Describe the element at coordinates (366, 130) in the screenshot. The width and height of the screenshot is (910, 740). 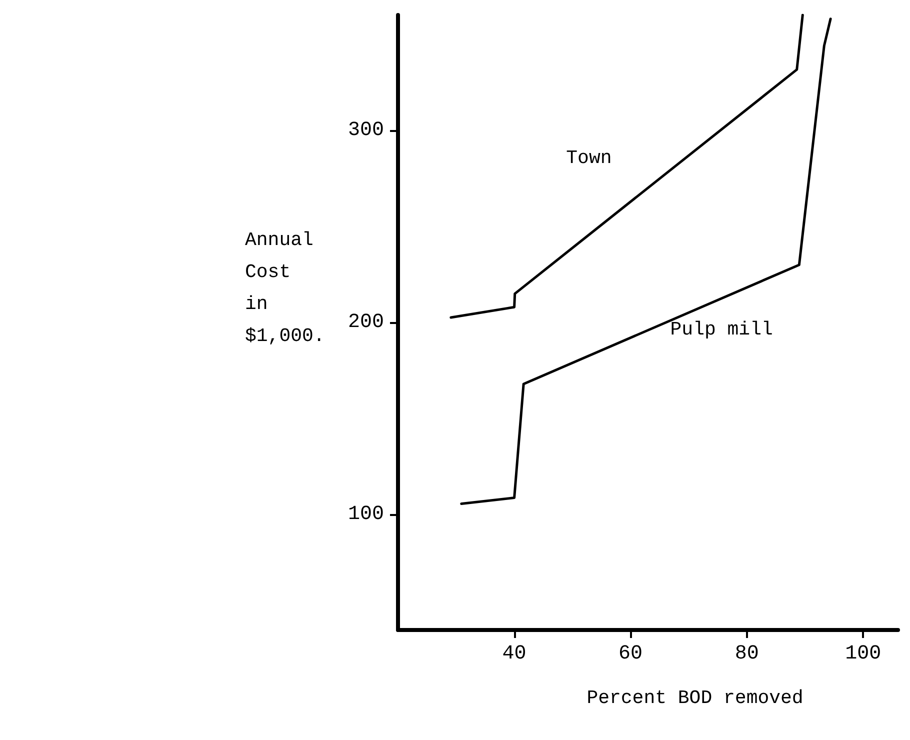
I see `y-tick-label: 300` at that location.